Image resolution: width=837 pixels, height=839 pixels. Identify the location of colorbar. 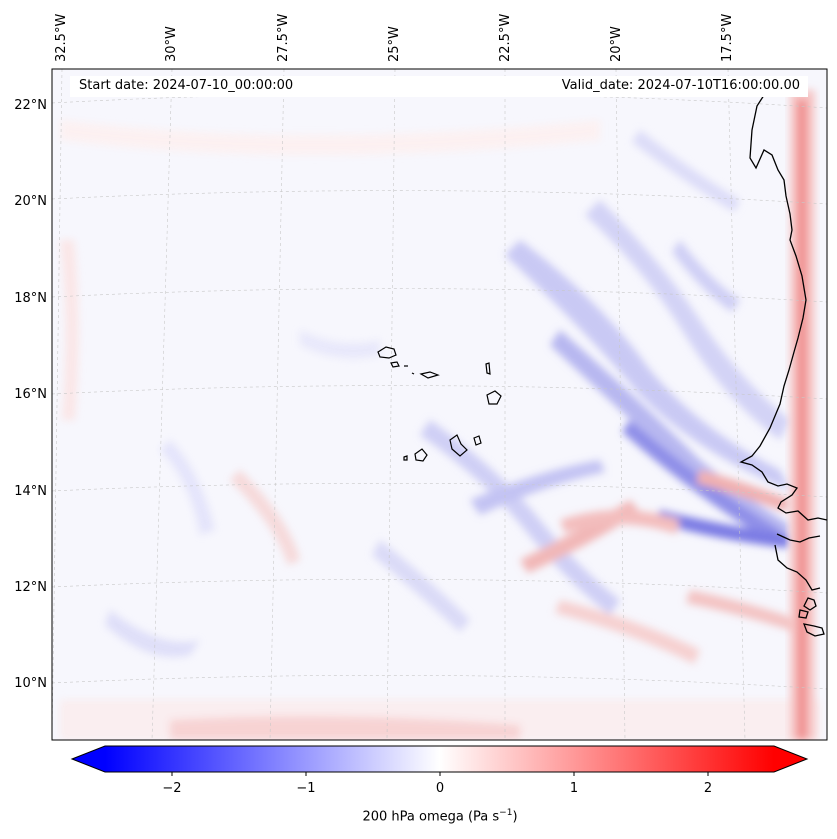
(439, 760).